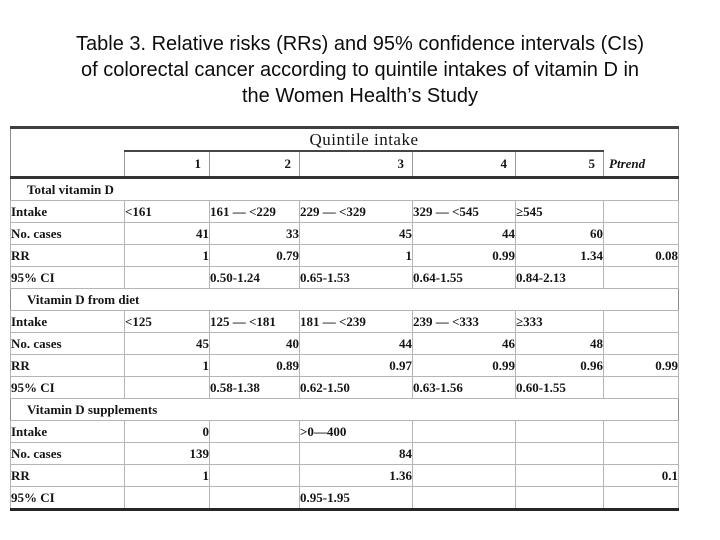 The image size is (720, 540). I want to click on section-row-total-vitamin-d: Total vitamin D, so click(344, 189).